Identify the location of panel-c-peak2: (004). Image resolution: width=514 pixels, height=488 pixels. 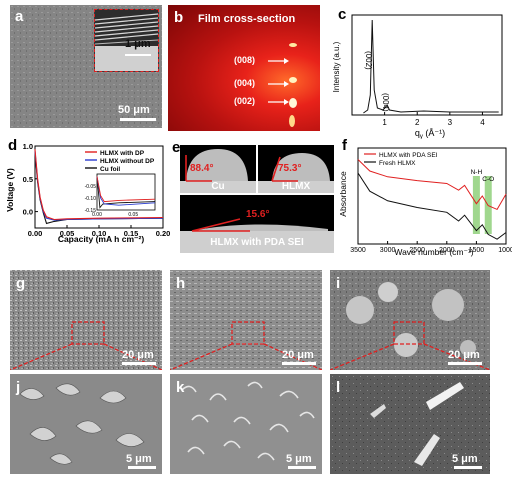
(385, 102).